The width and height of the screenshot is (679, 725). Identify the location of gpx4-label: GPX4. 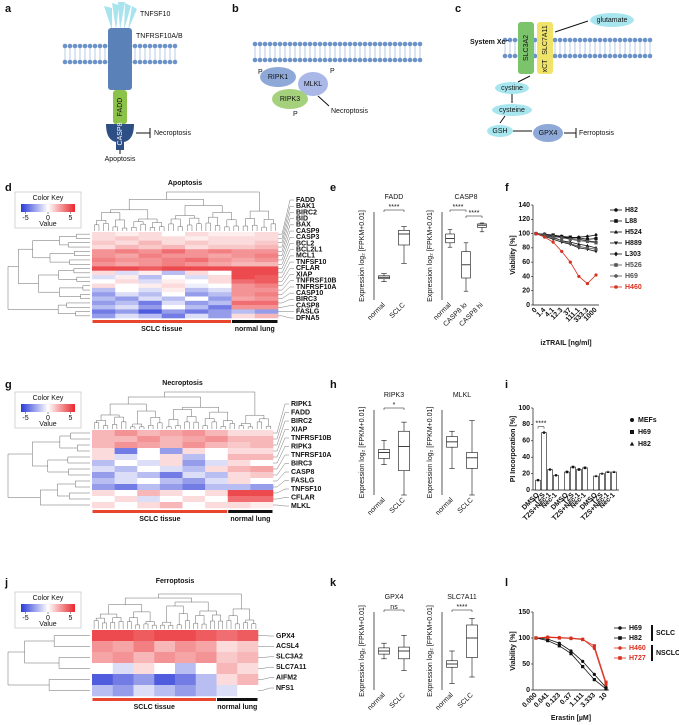
(548, 133).